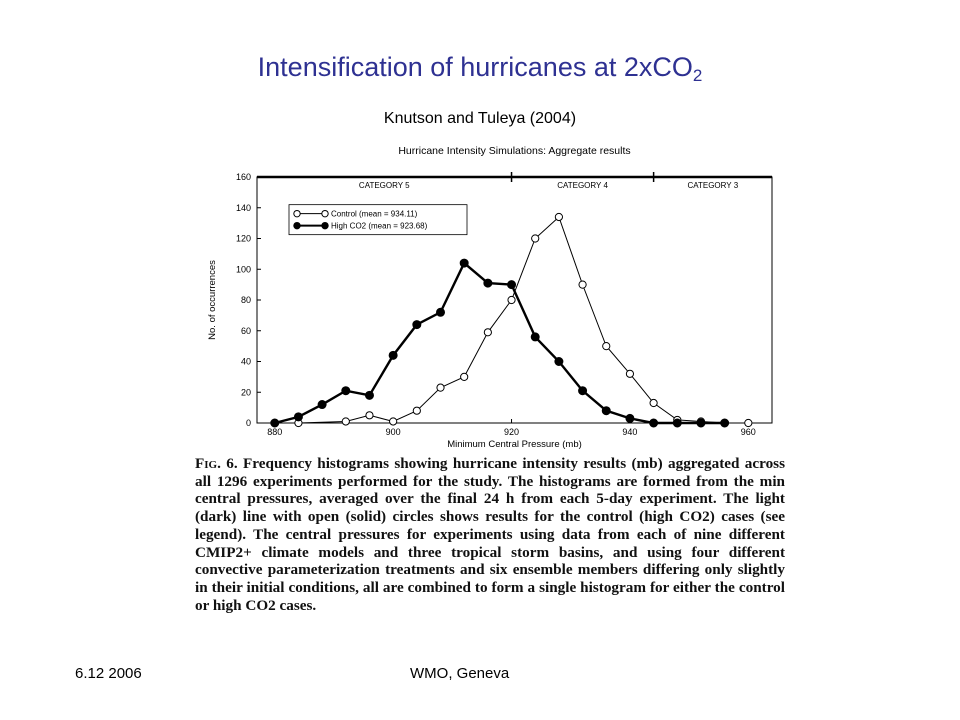 Image resolution: width=960 pixels, height=720 pixels. I want to click on x-tick-label: 900, so click(393, 432).